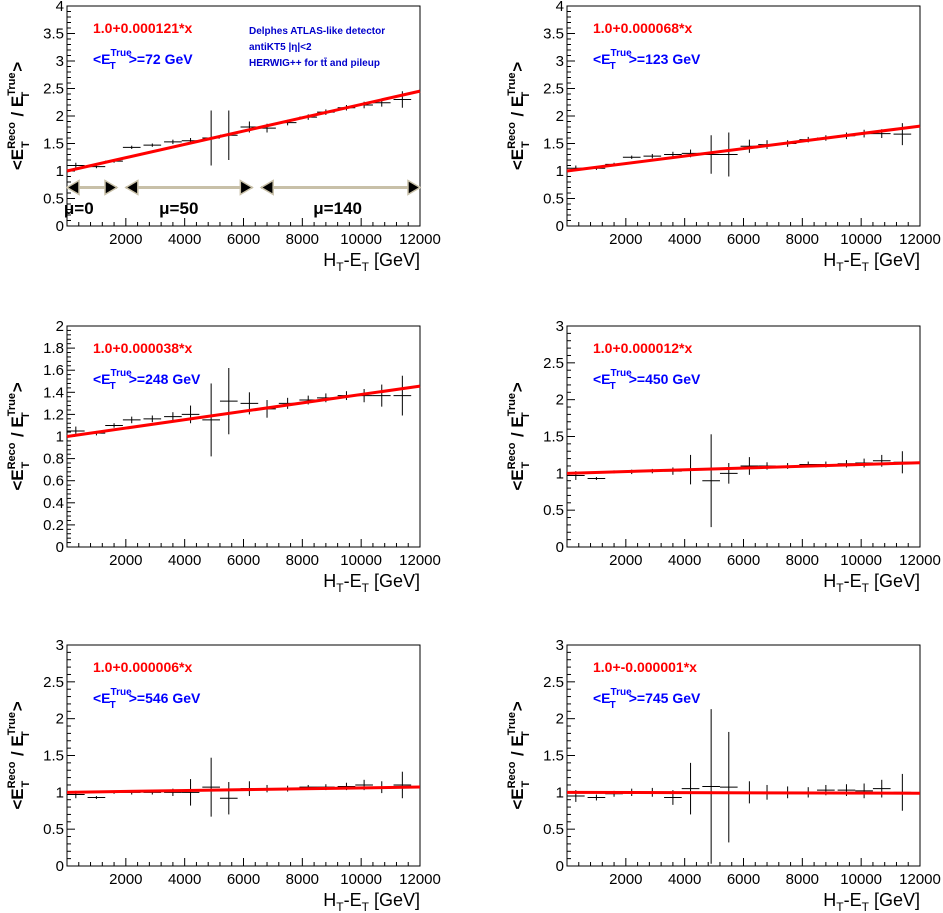  Describe the element at coordinates (53, 459) in the screenshot. I see `y-tick-label: 0.8` at that location.